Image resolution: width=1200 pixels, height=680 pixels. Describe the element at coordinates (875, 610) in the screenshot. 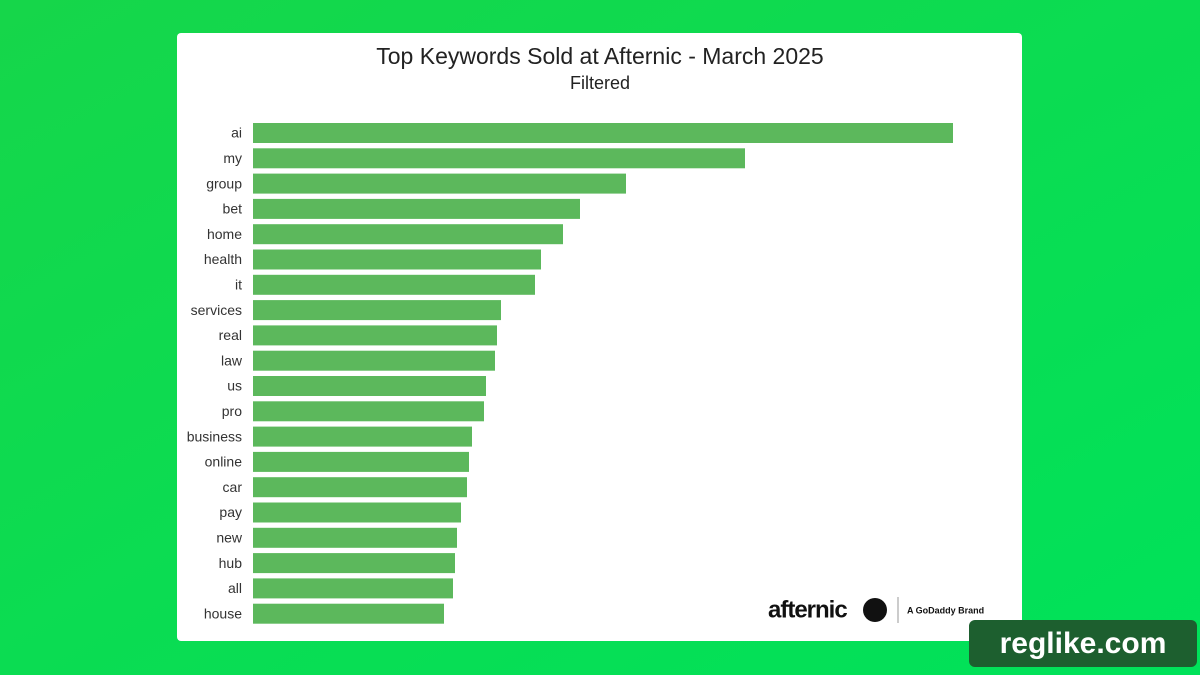

I see `logo-icon` at that location.